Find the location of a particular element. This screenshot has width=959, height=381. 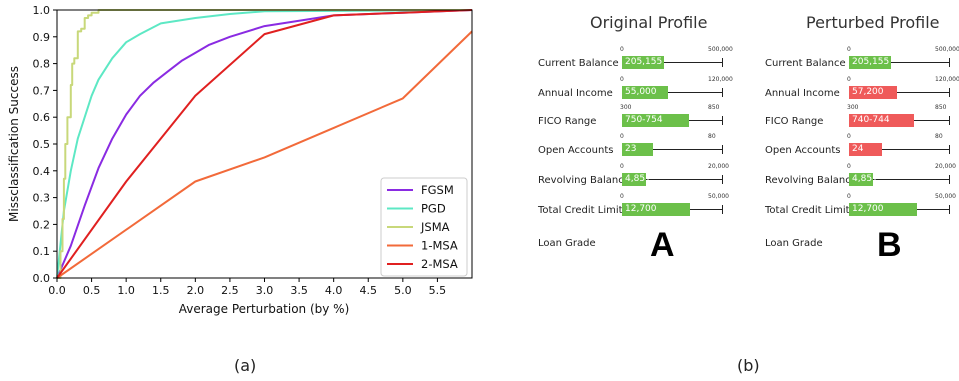

y-tick-label: 0.5 is located at coordinates (42, 144).